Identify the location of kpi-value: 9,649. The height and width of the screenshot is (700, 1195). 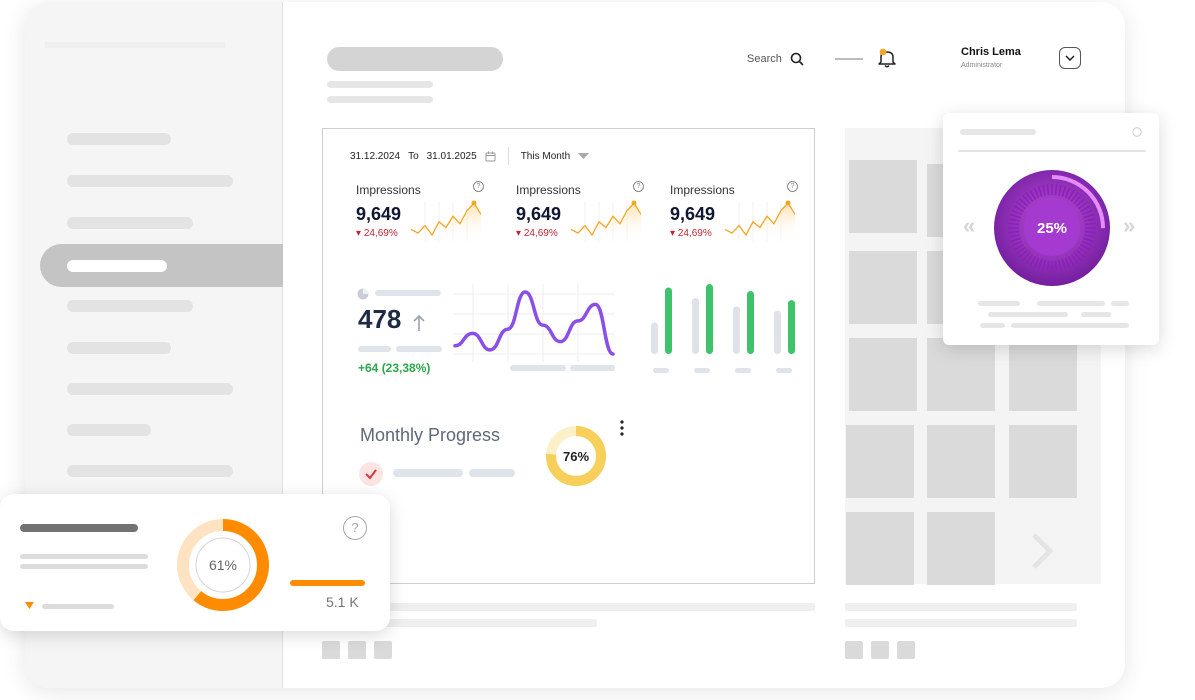
(693, 214).